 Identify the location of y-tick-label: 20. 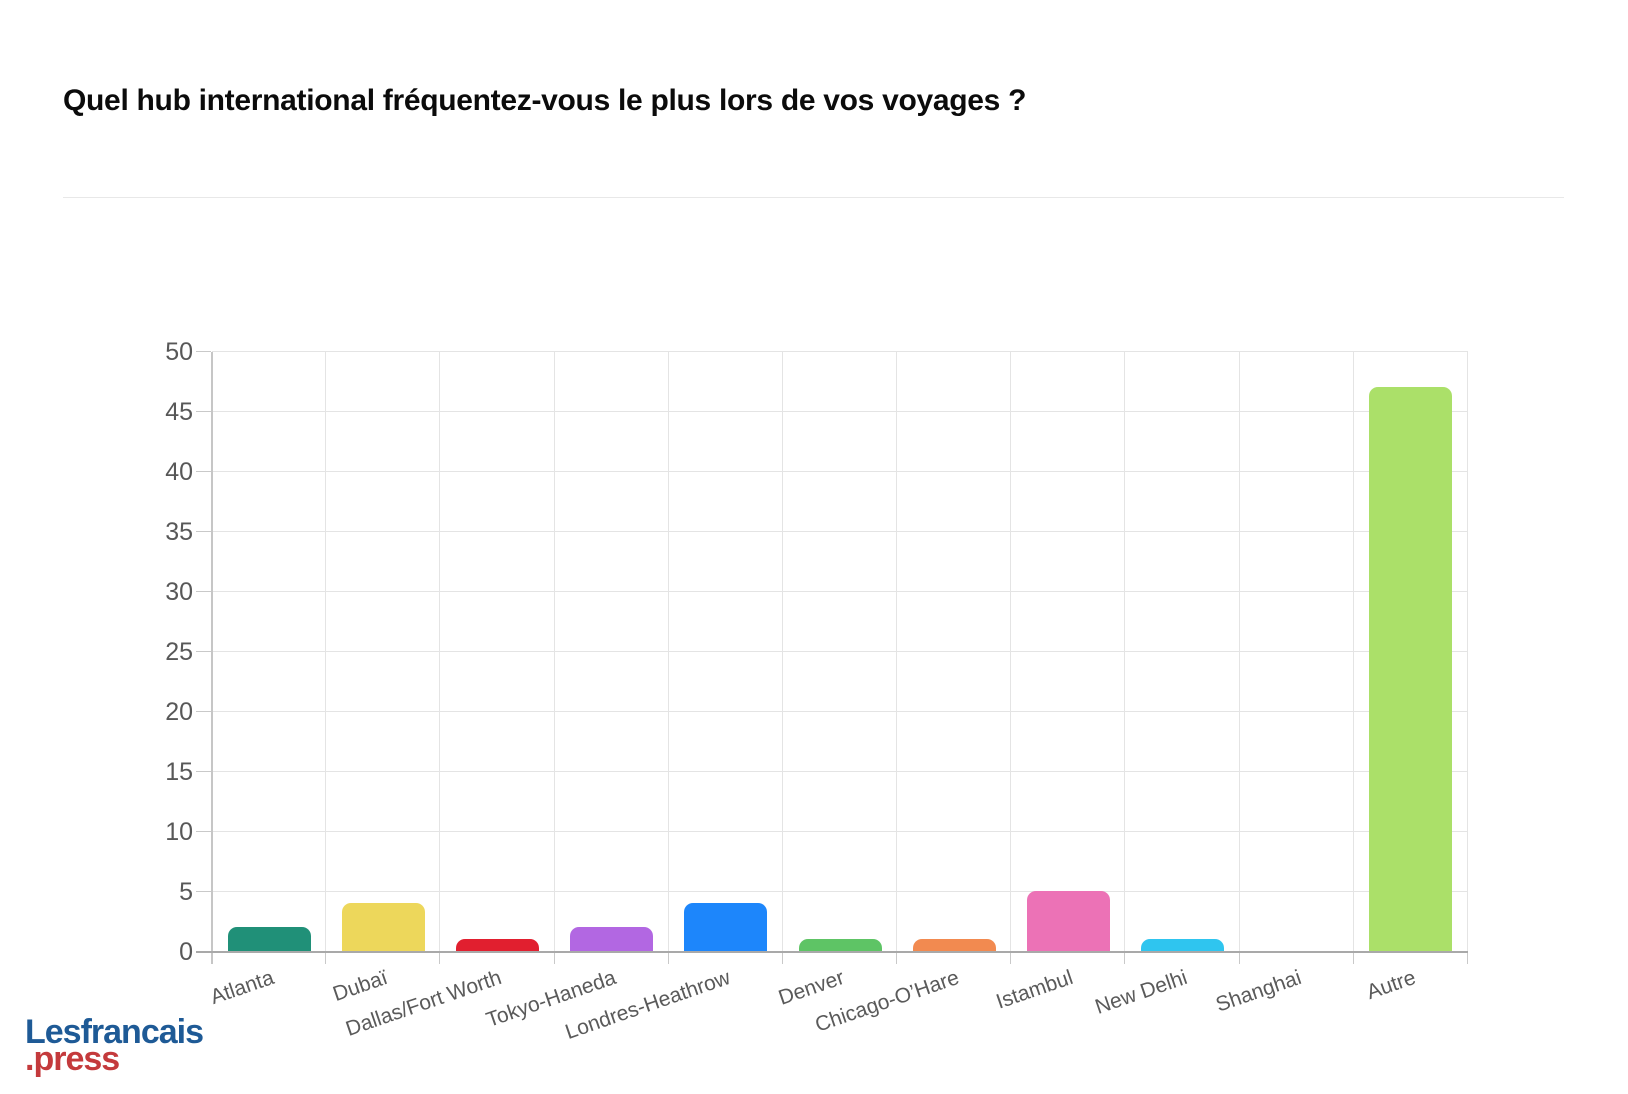
(179, 712).